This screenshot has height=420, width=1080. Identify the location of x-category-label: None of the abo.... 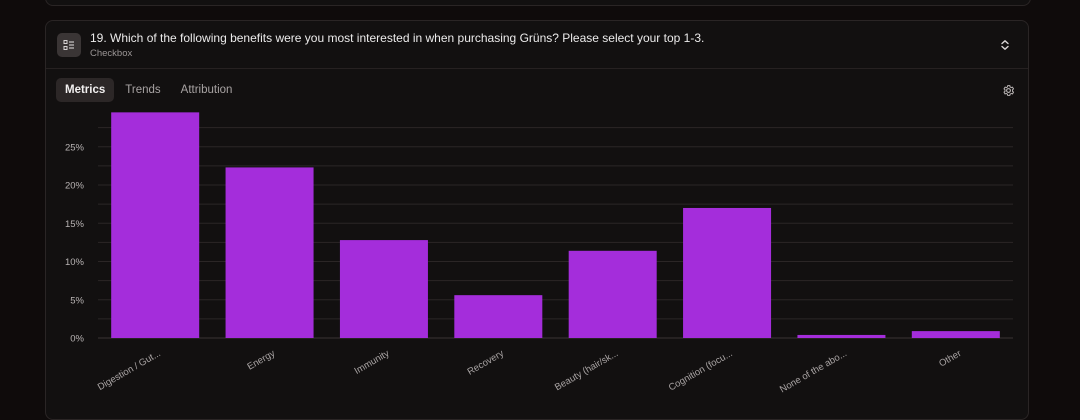
(813, 371).